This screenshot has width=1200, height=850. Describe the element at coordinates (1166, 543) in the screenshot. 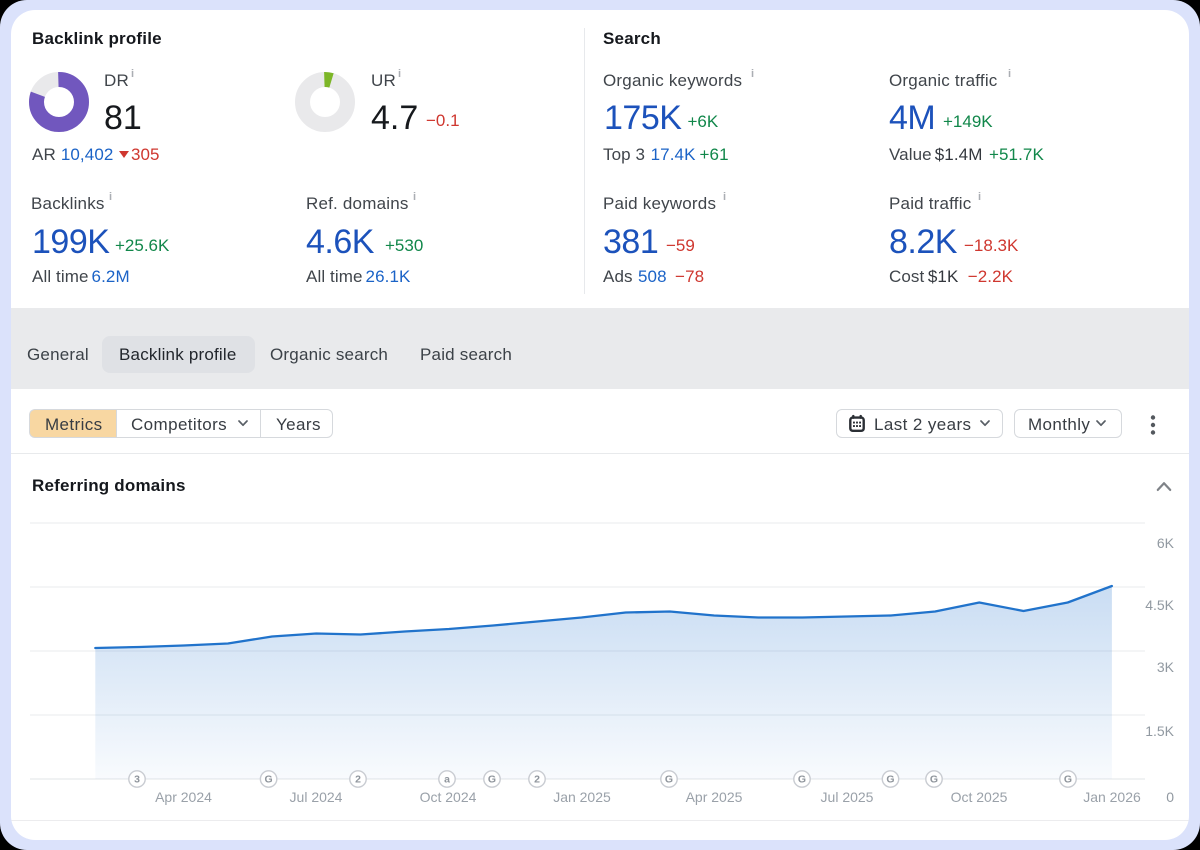

I see `svg-text: 6K` at that location.